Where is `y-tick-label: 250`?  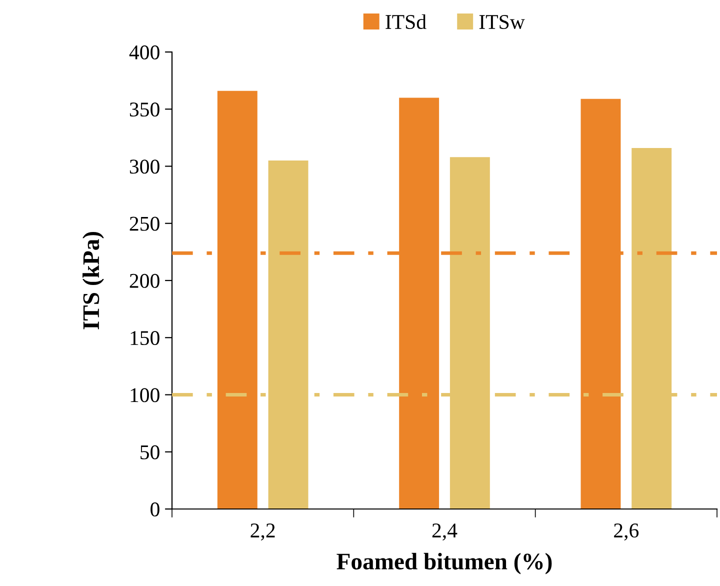
y-tick-label: 250 is located at coordinates (145, 223).